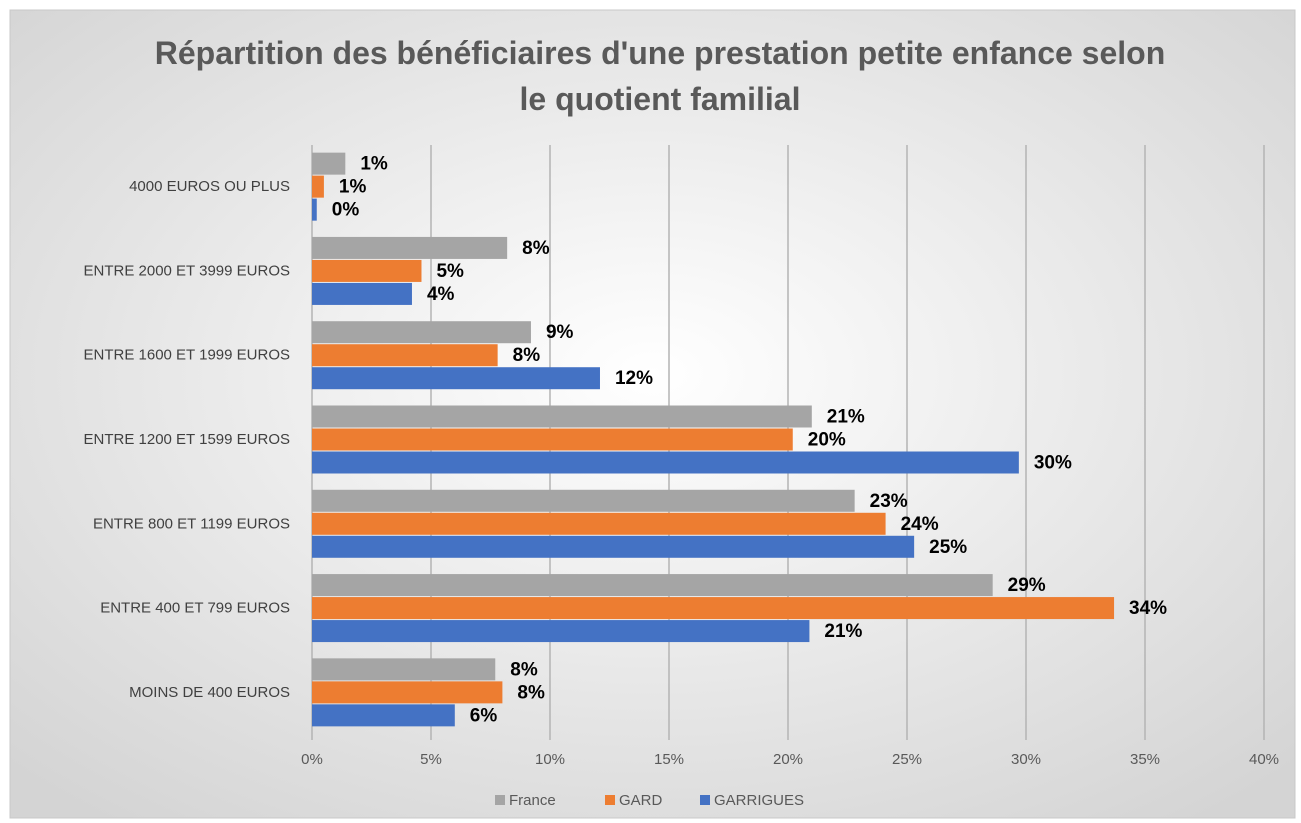 This screenshot has height=823, width=1301. Describe the element at coordinates (641, 800) in the screenshot. I see `legend-label: GARD` at that location.